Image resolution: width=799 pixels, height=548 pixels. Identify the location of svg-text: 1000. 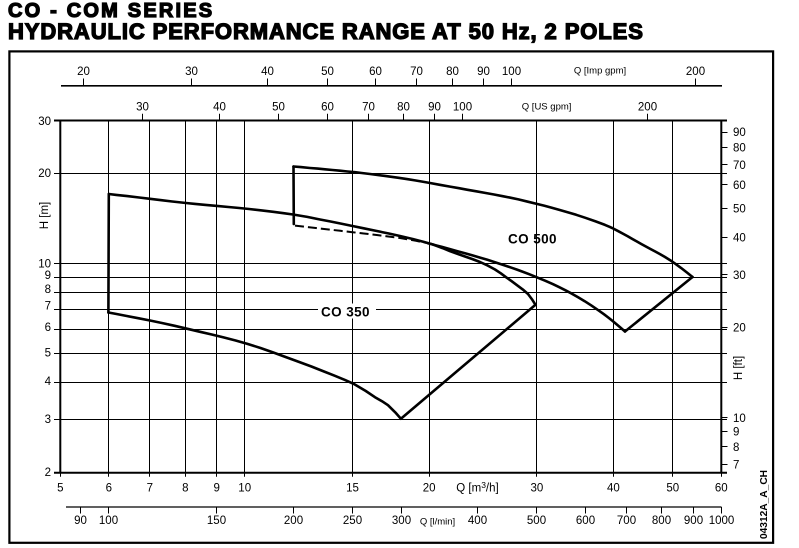
(722, 521).